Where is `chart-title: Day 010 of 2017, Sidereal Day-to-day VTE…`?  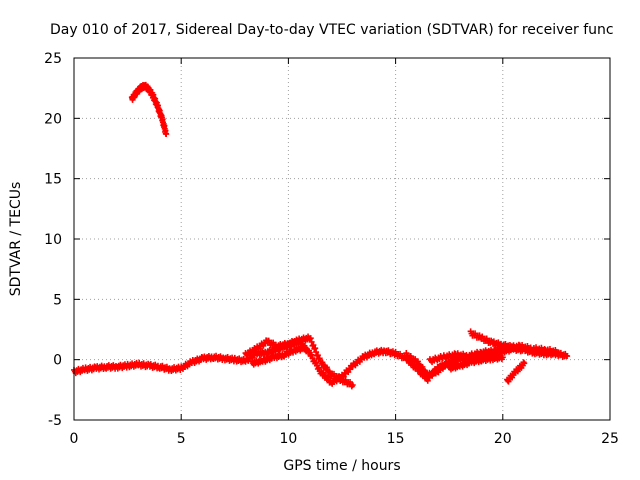 chart-title: Day 010 of 2017, Sidereal Day-to-day VTE… is located at coordinates (332, 30).